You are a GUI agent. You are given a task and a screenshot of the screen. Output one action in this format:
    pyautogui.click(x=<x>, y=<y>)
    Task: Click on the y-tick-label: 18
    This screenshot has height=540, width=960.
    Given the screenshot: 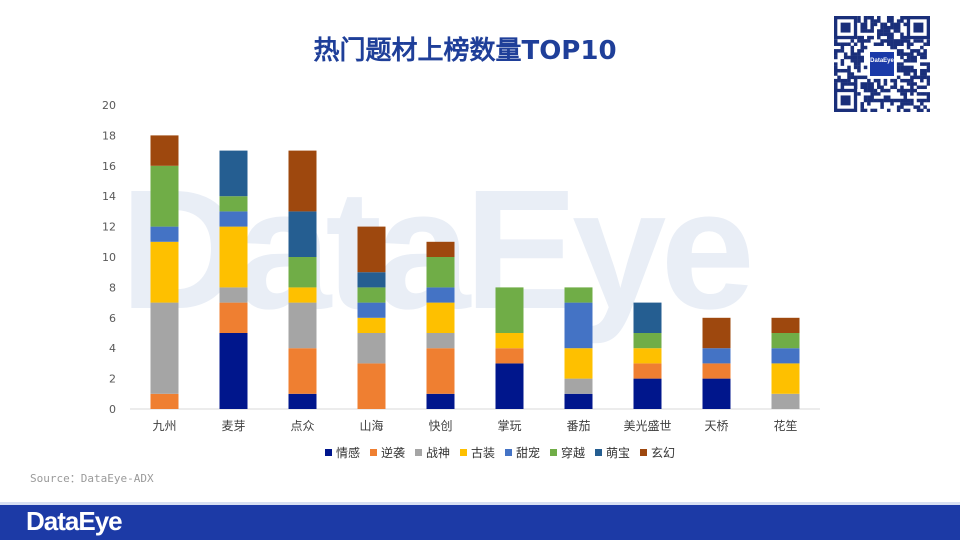 What is the action you would take?
    pyautogui.click(x=109, y=135)
    